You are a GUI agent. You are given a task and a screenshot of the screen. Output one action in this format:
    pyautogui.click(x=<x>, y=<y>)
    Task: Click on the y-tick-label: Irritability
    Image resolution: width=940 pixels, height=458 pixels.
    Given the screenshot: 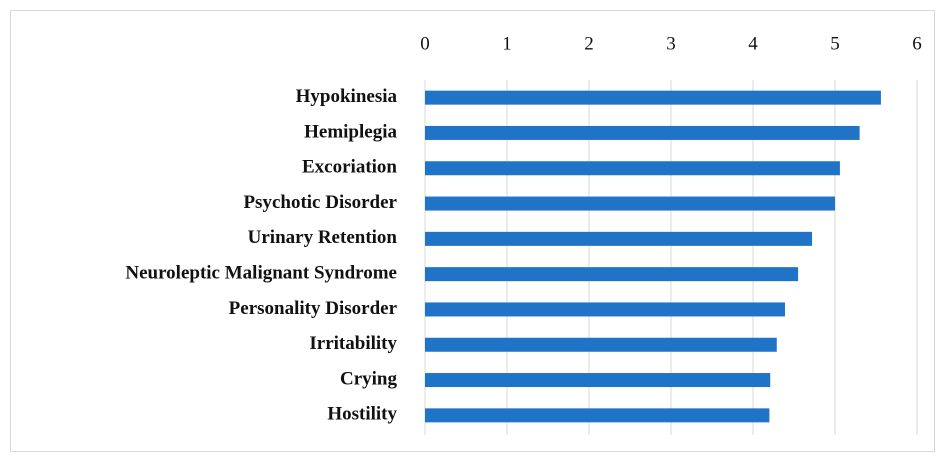 What is the action you would take?
    pyautogui.click(x=353, y=343)
    